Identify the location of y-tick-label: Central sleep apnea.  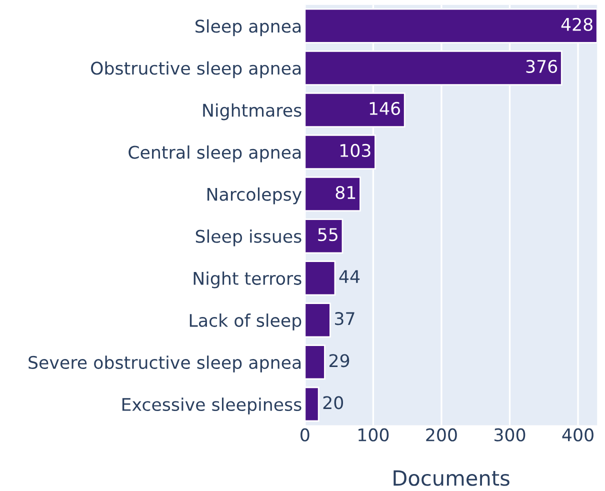
(214, 153).